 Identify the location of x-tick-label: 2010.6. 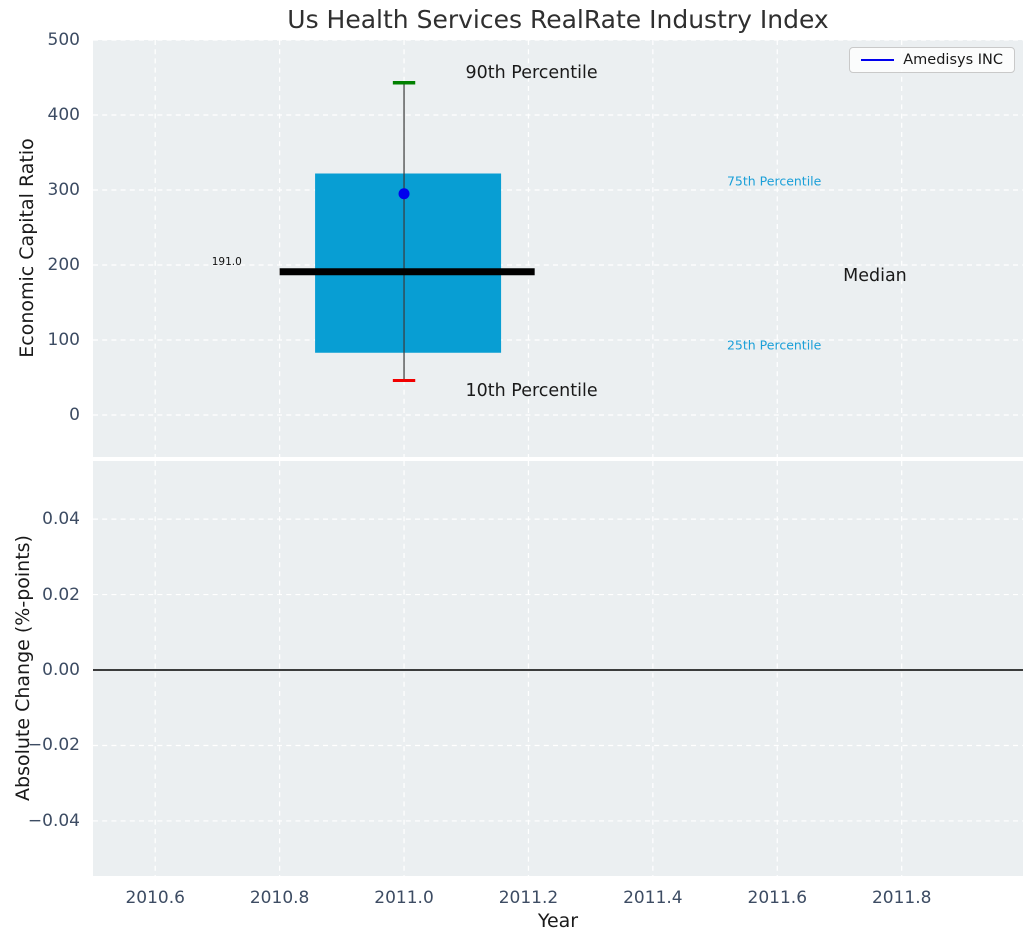
(155, 898).